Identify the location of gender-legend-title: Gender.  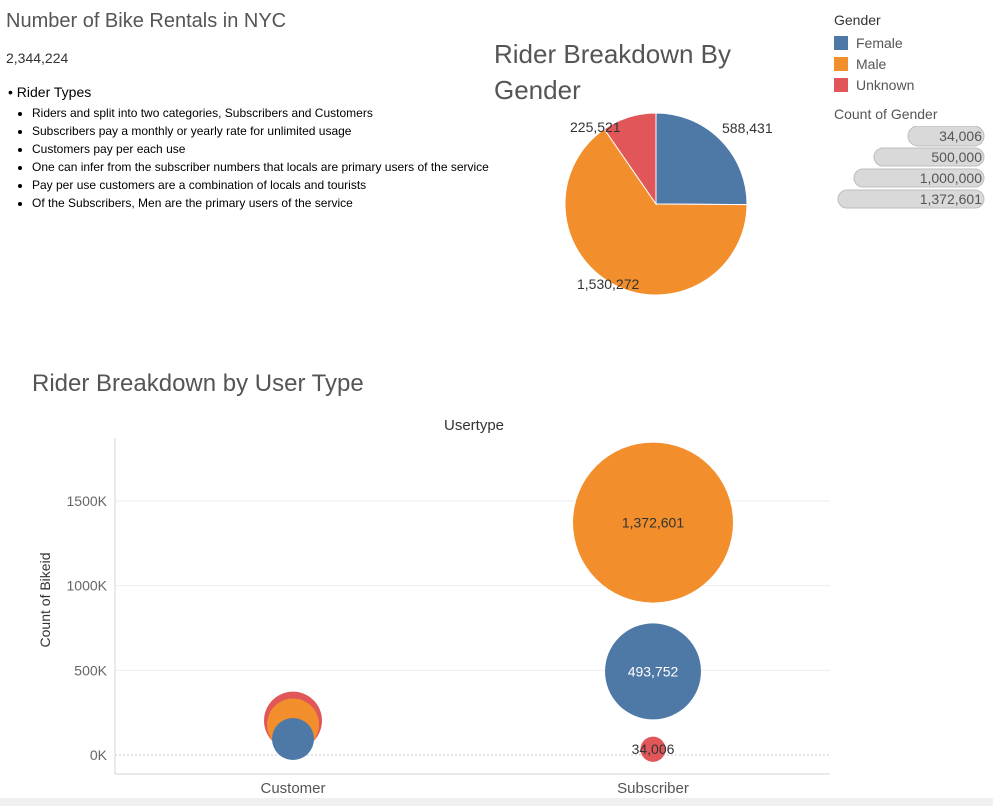
(857, 20).